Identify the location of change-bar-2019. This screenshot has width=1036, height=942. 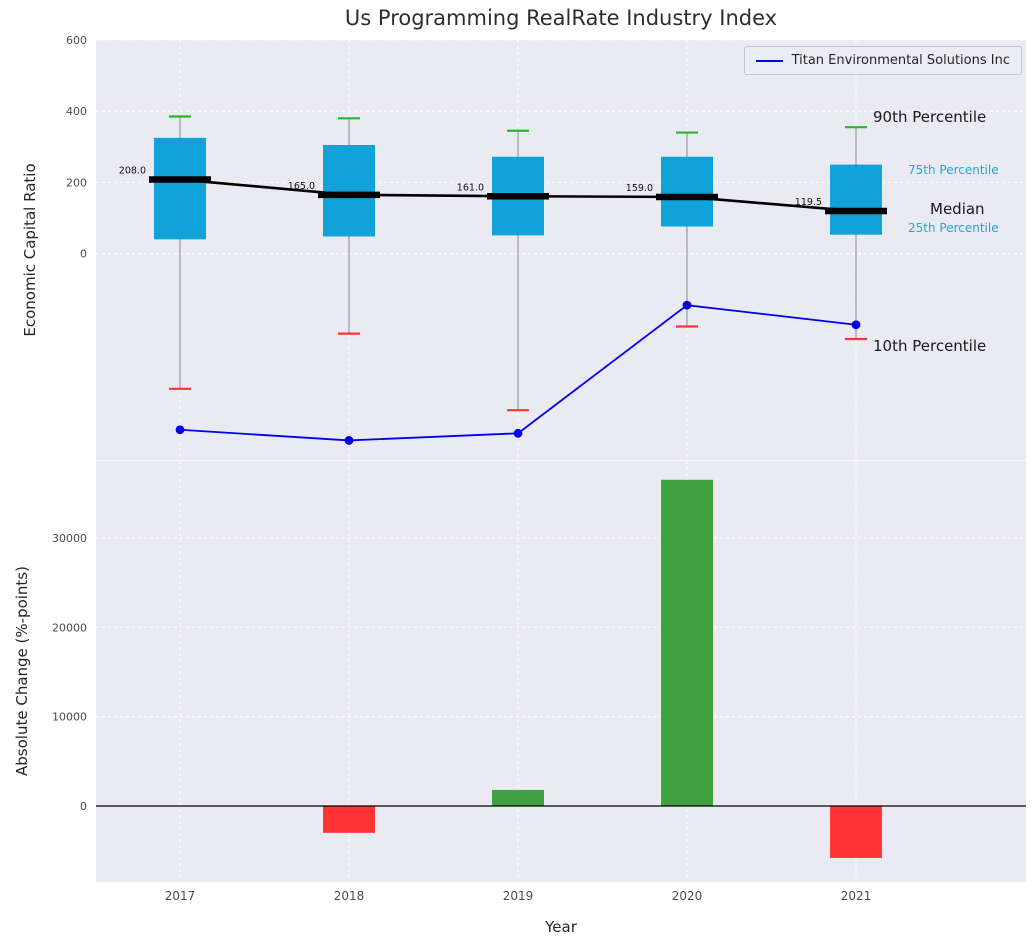
(518, 798).